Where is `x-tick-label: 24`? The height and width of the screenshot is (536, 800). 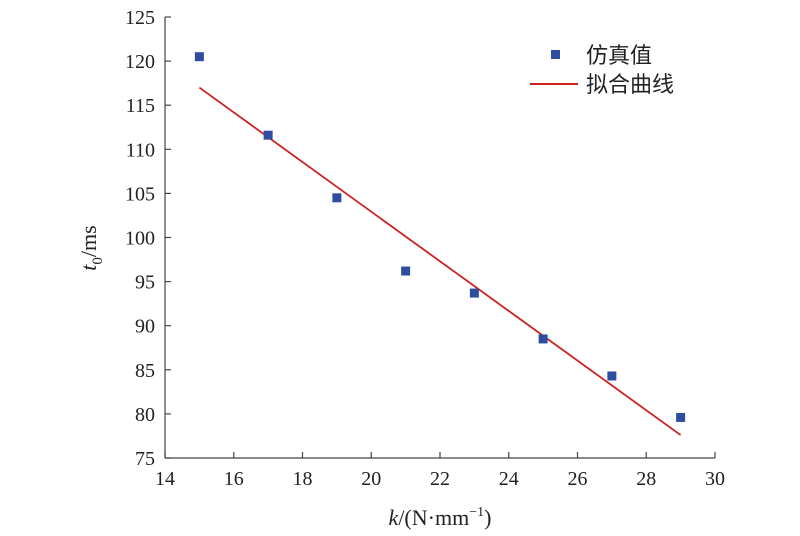 x-tick-label: 24 is located at coordinates (509, 479).